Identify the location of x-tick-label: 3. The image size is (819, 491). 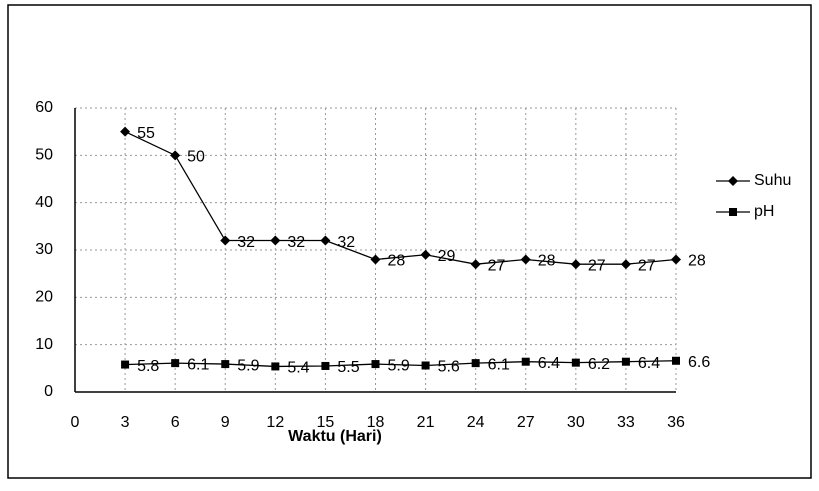
(125, 422).